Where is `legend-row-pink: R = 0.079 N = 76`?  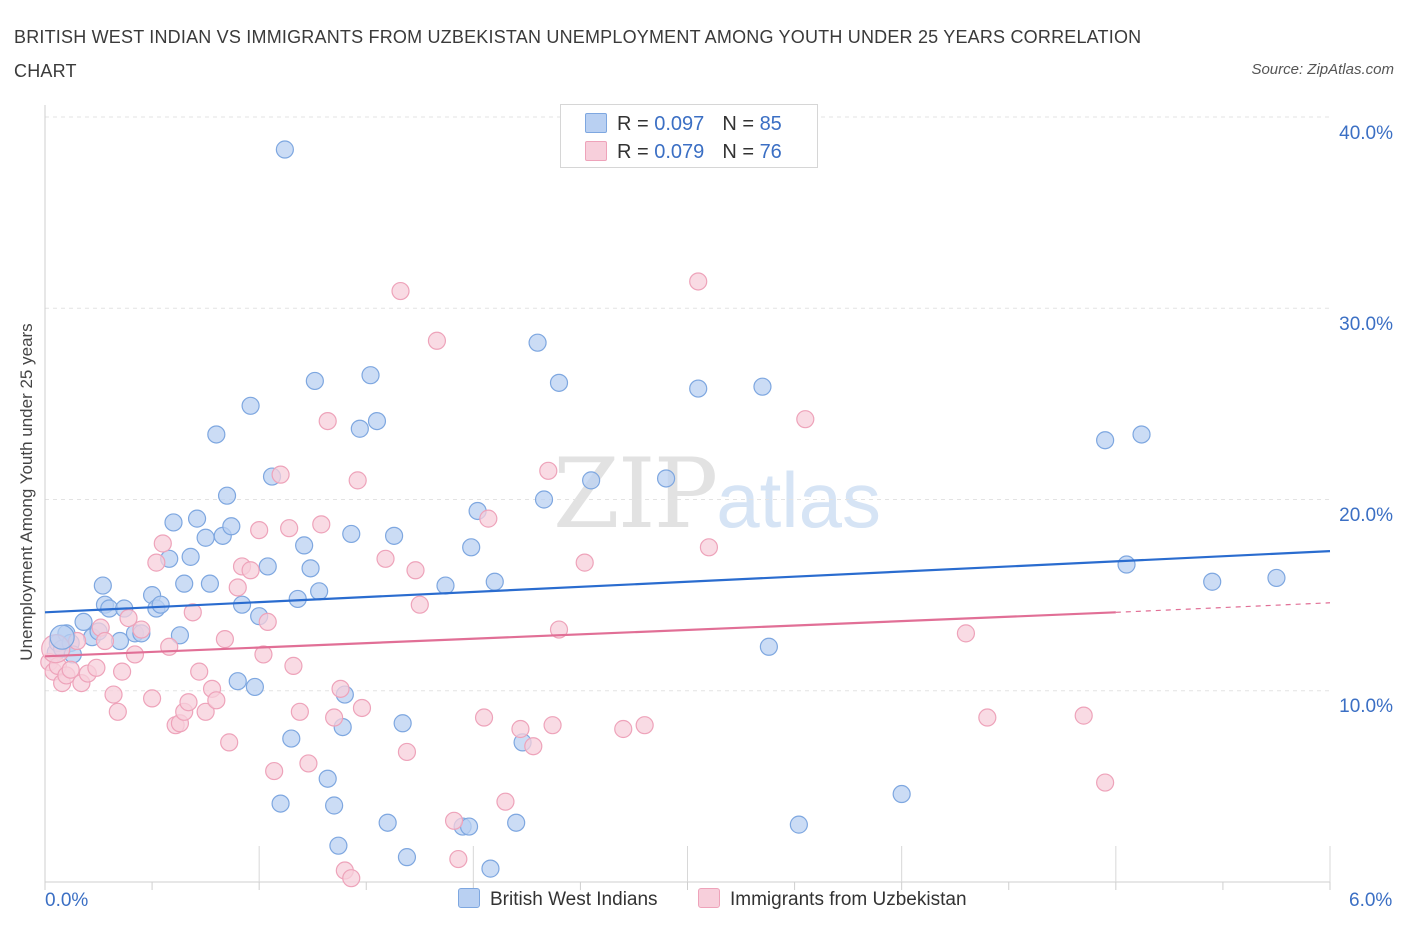
legend-row-pink: R = 0.079 N = 76 is located at coordinates (683, 154).